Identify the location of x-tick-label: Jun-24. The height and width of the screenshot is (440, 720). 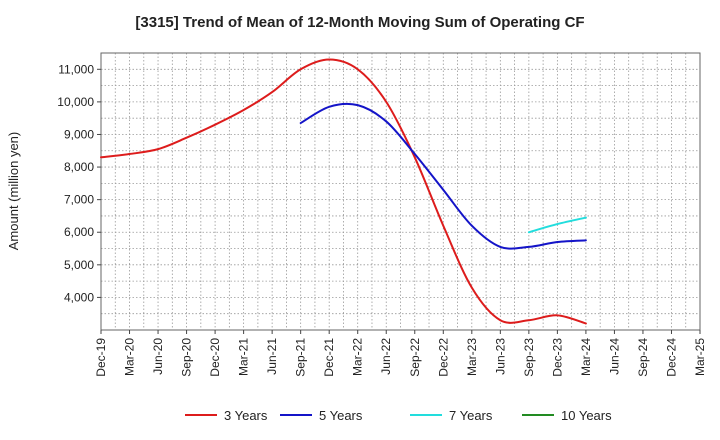
(614, 356).